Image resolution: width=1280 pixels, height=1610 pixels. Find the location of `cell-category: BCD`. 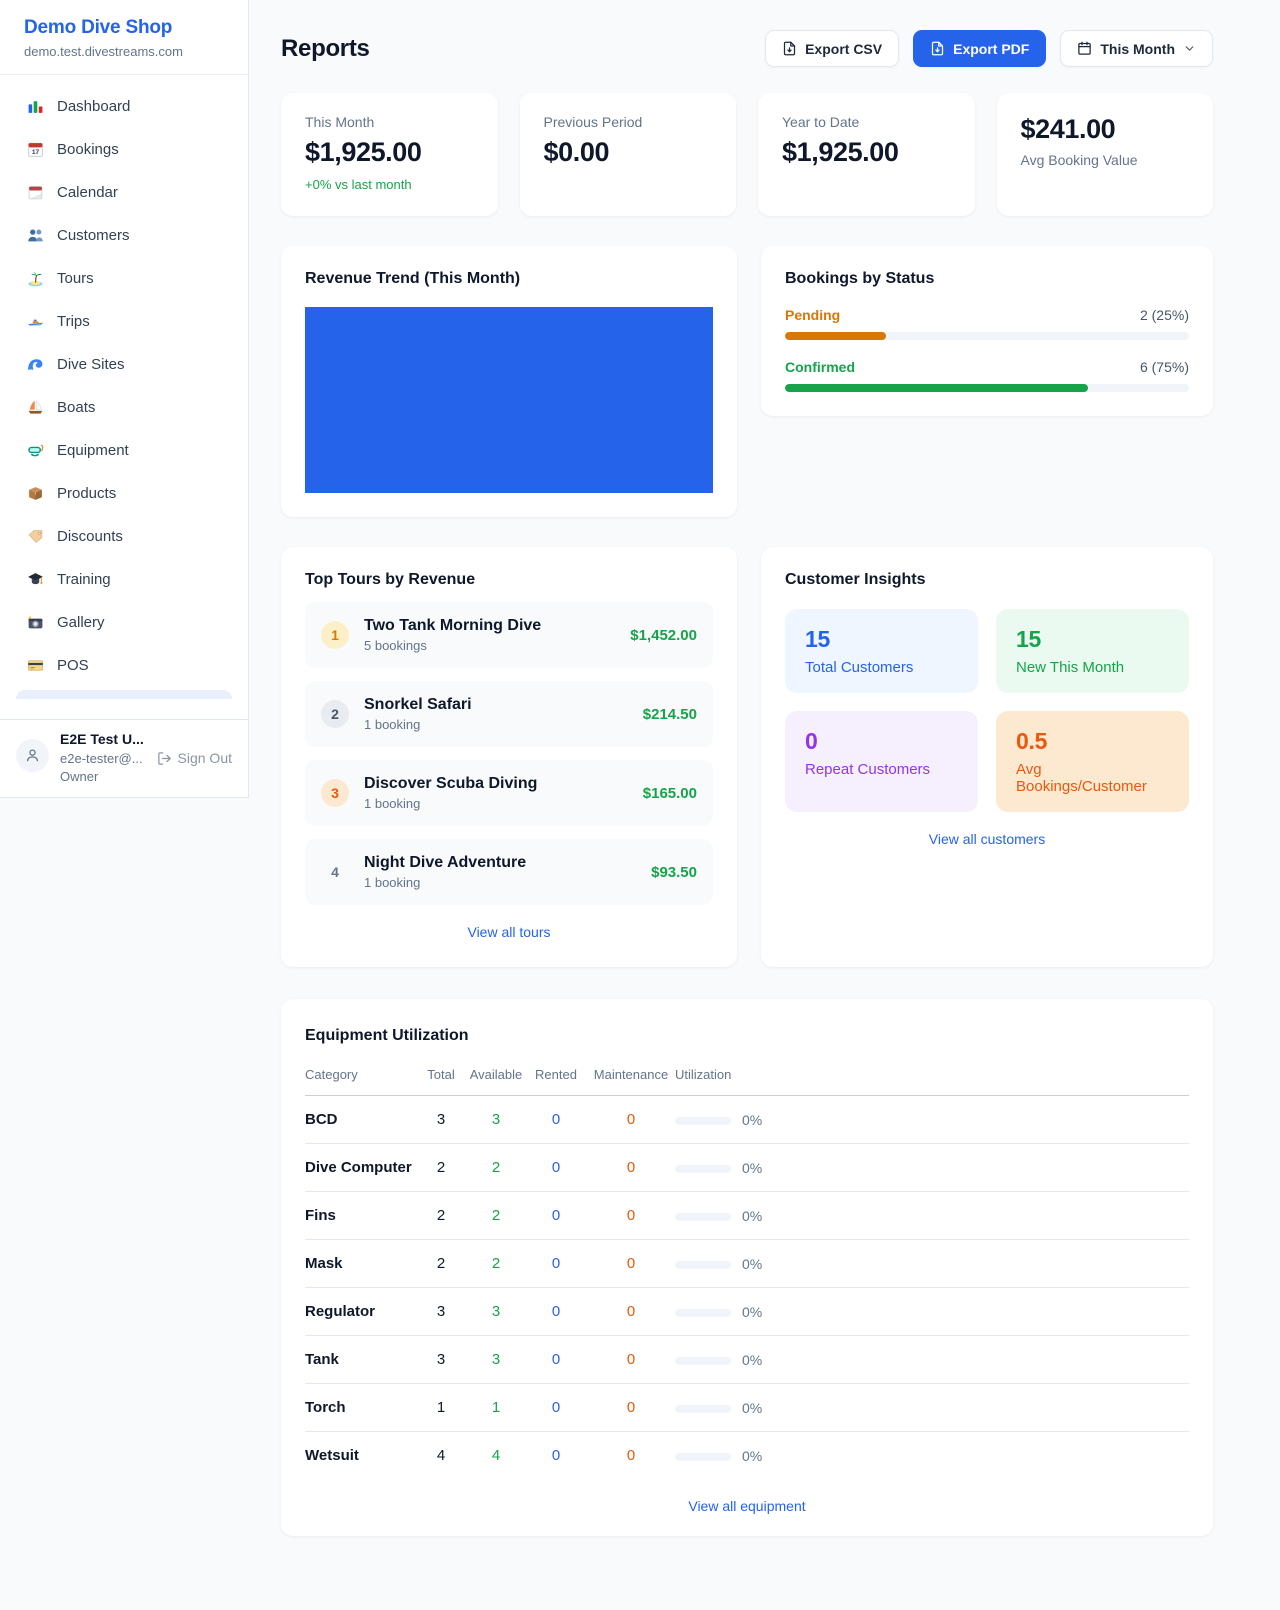

cell-category: BCD is located at coordinates (360, 1119).